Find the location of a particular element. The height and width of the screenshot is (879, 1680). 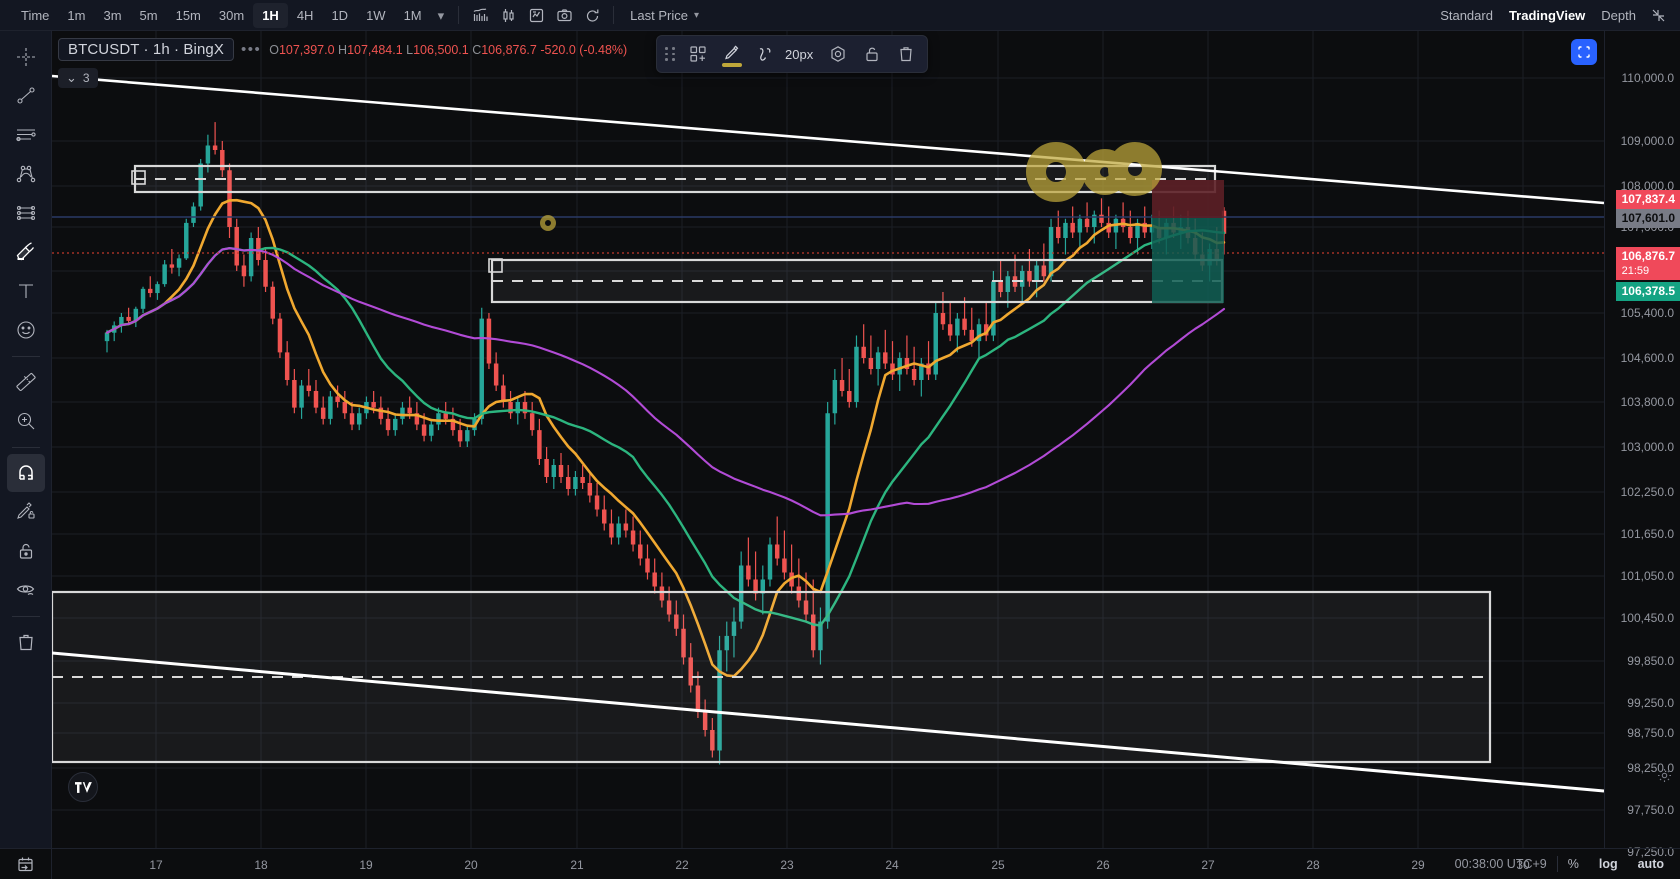

interval-1d: 1D is located at coordinates (340, 15).